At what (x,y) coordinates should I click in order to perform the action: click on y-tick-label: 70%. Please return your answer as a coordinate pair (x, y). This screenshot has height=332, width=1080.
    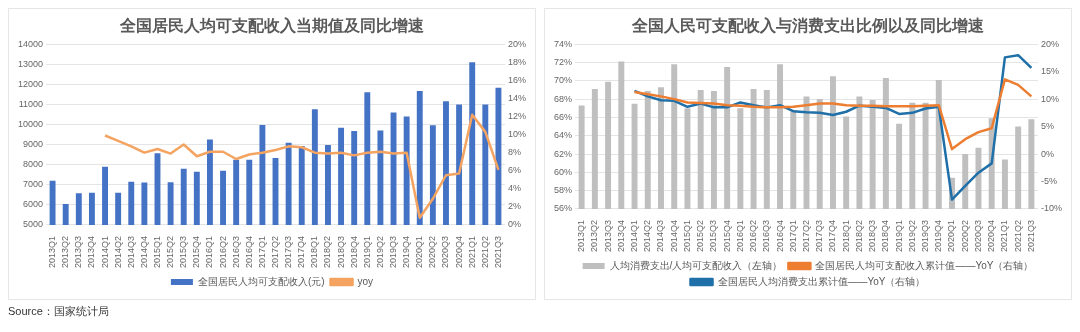
    Looking at the image, I should click on (563, 80).